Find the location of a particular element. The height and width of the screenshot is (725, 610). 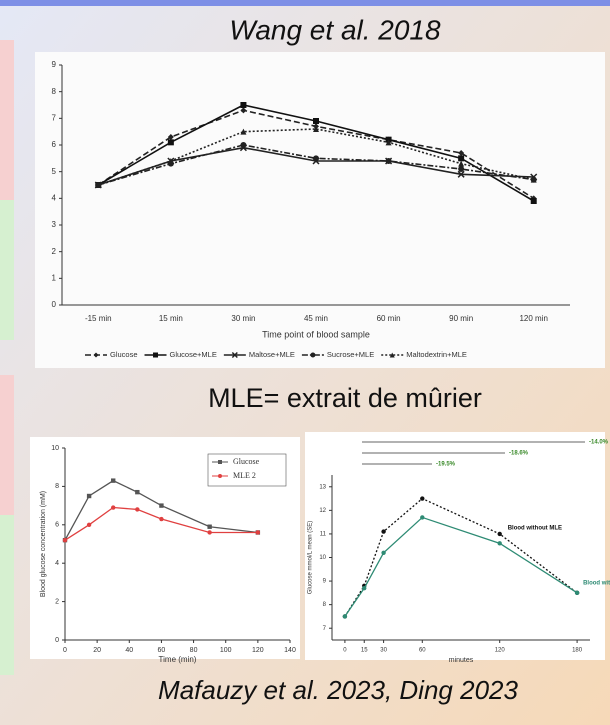

caption: Mafauzy et al. 2023, Ding 2023 is located at coordinates (338, 690).